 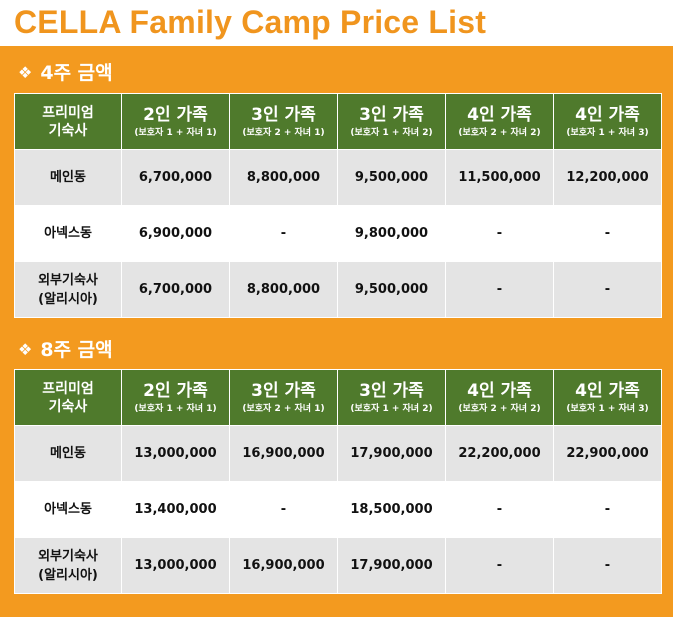 What do you see at coordinates (175, 509) in the screenshot?
I see `price-cell: 13,400,000` at bounding box center [175, 509].